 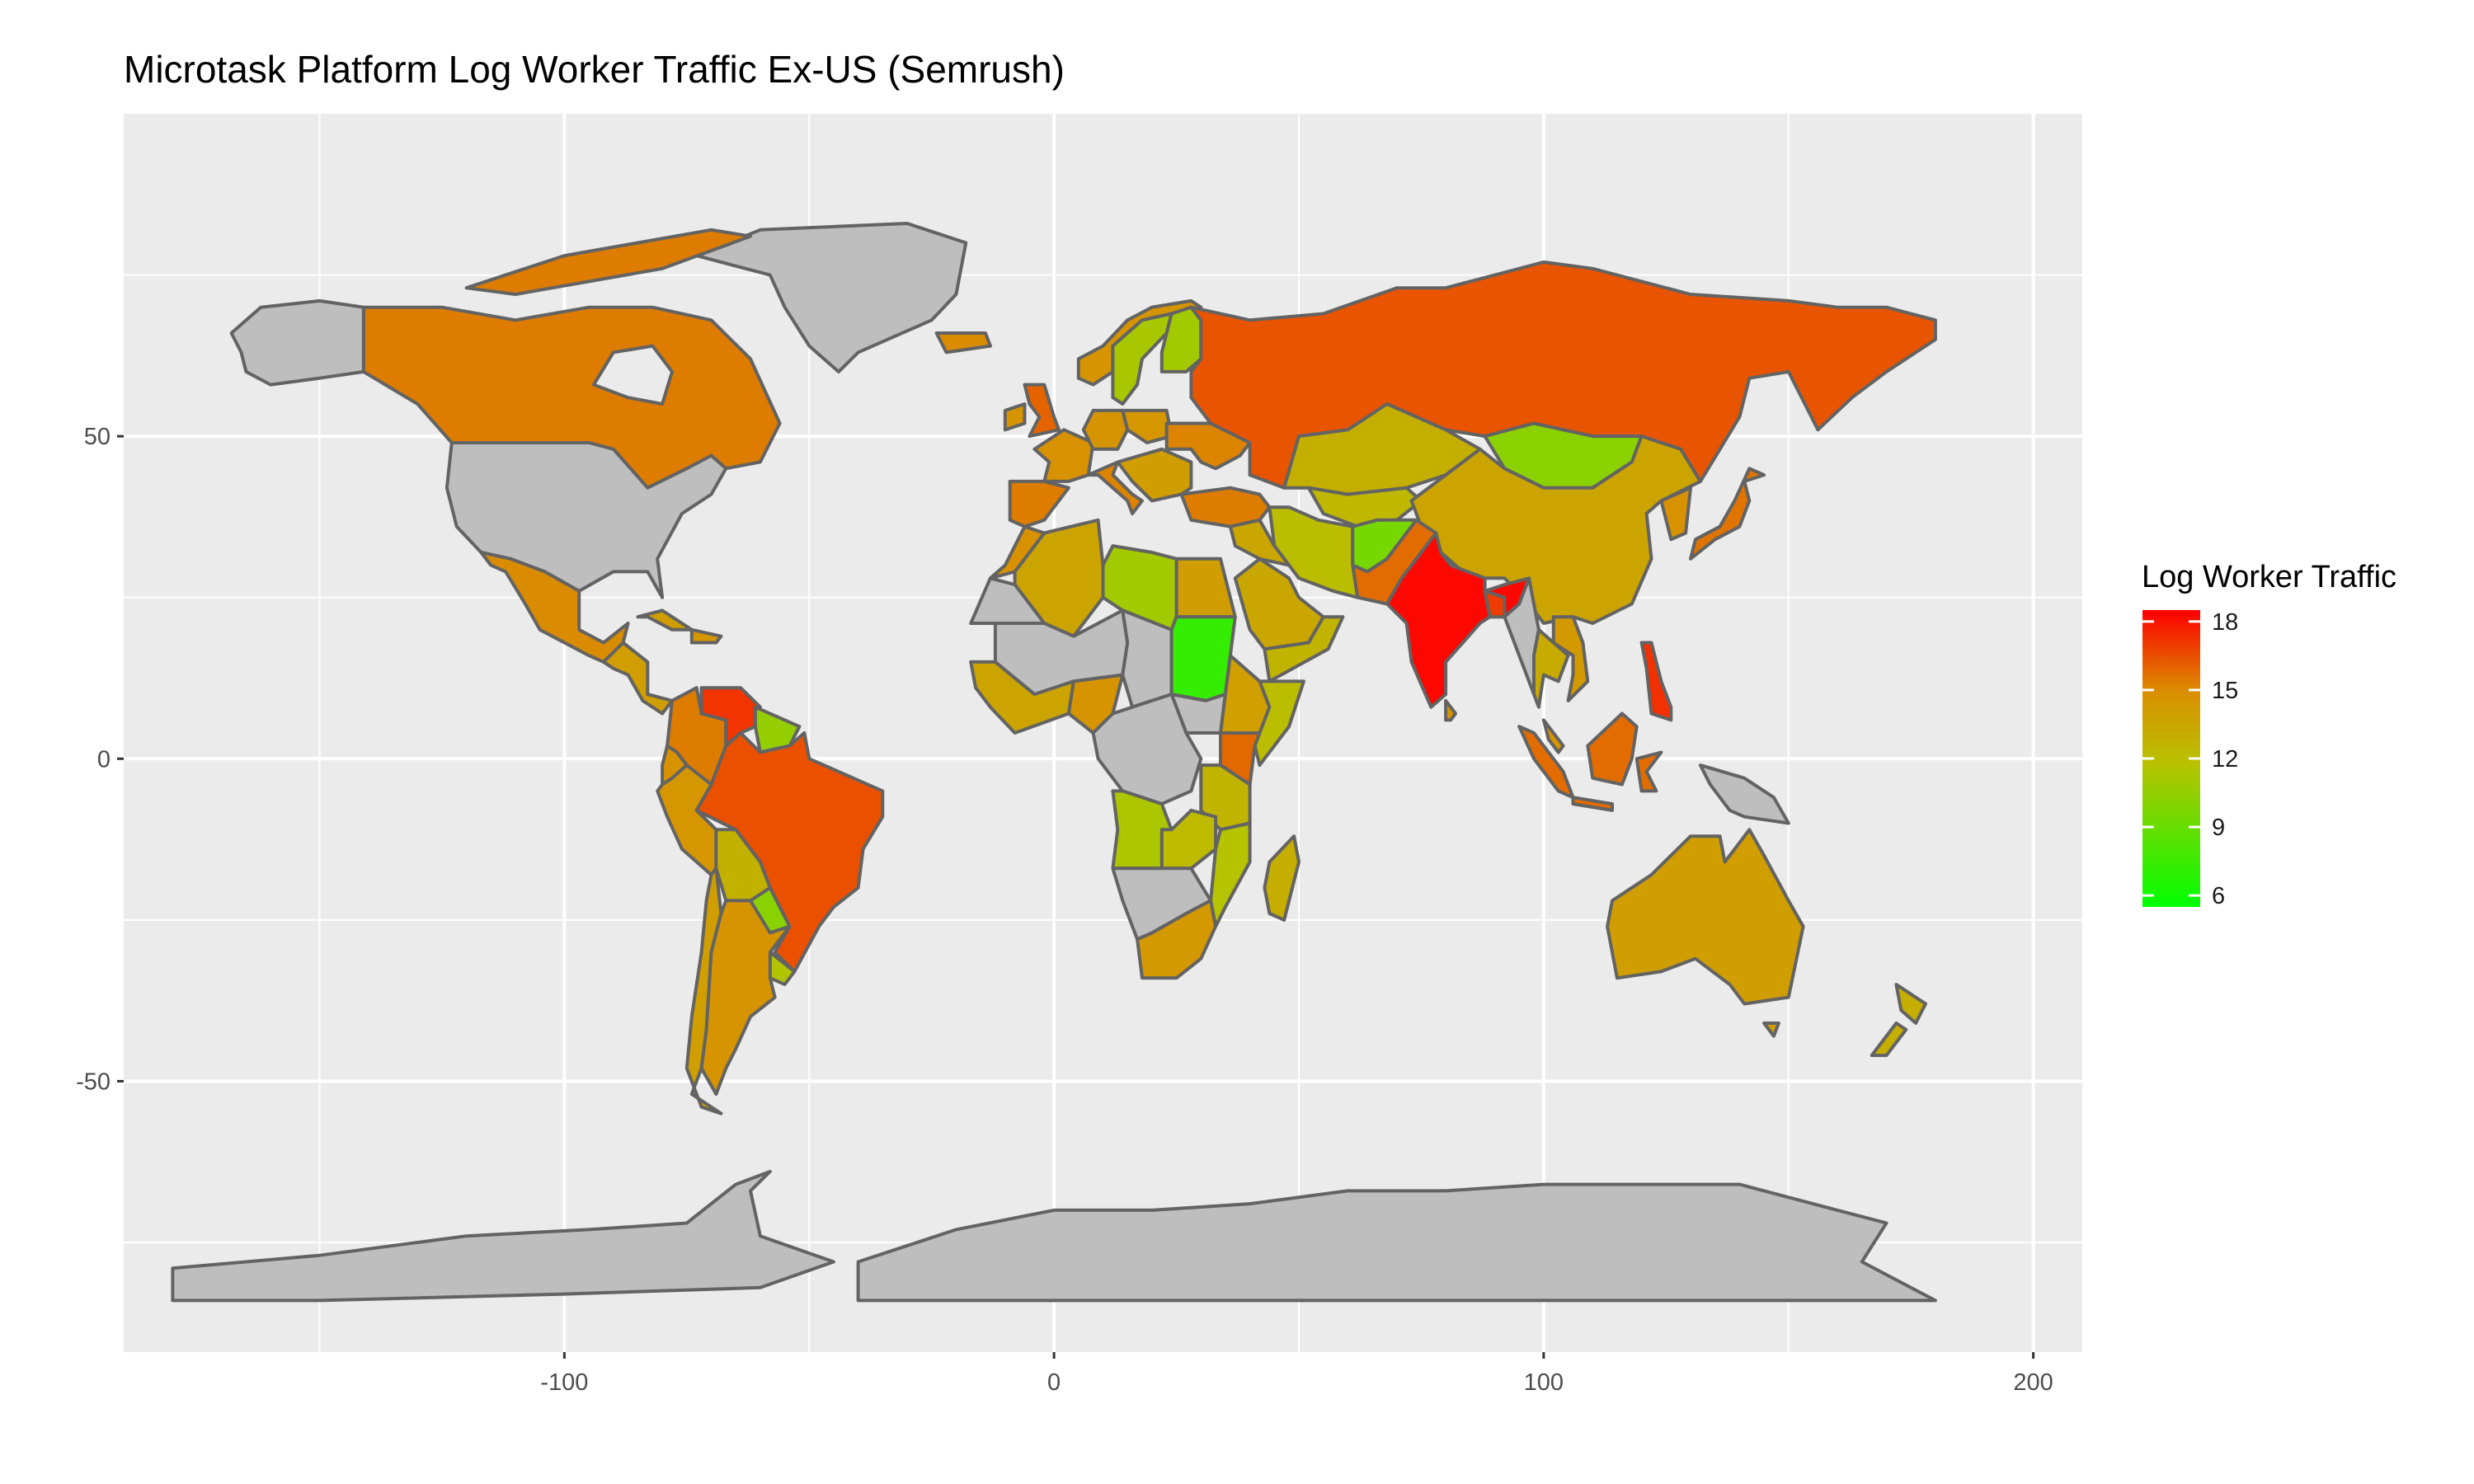 I want to click on region-central-africa, so click(x=1147, y=749).